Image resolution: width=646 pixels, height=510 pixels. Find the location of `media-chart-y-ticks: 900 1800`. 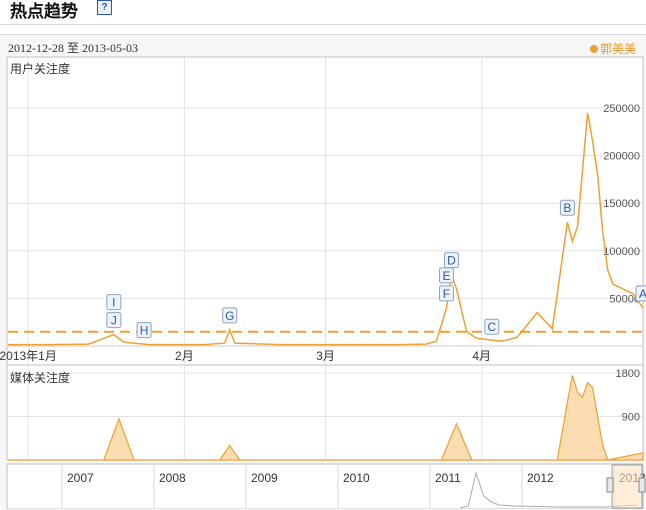

media-chart-y-ticks: 900 1800 is located at coordinates (628, 396).